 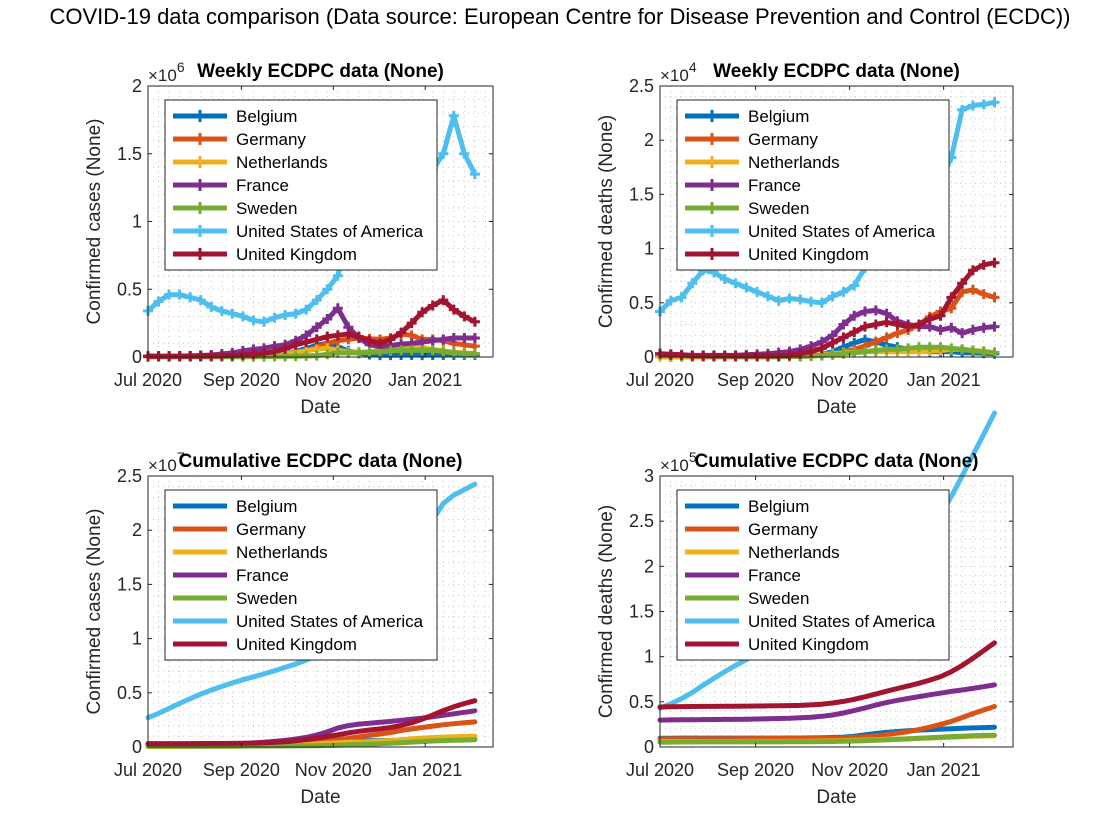 What do you see at coordinates (166, 72) in the screenshot?
I see `y-exponent-label: ×10⁶` at bounding box center [166, 72].